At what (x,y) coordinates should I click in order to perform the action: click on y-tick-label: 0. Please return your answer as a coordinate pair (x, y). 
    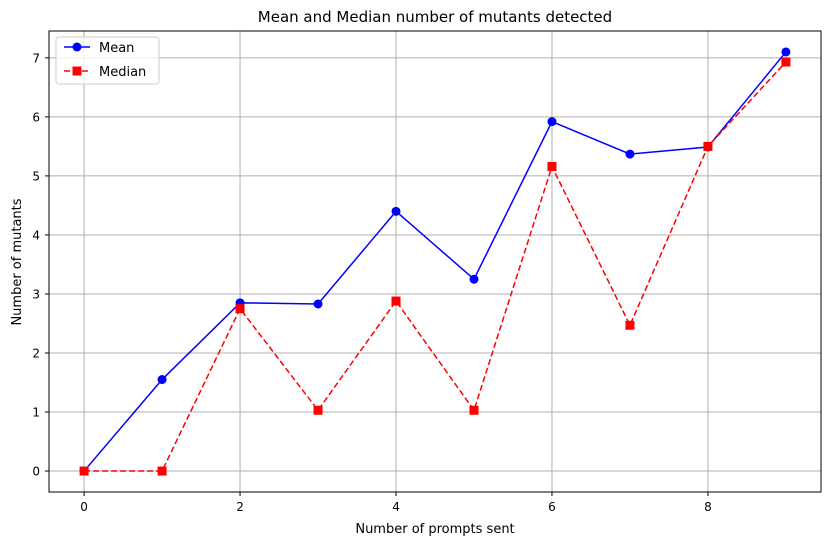
    Looking at the image, I should click on (36, 472).